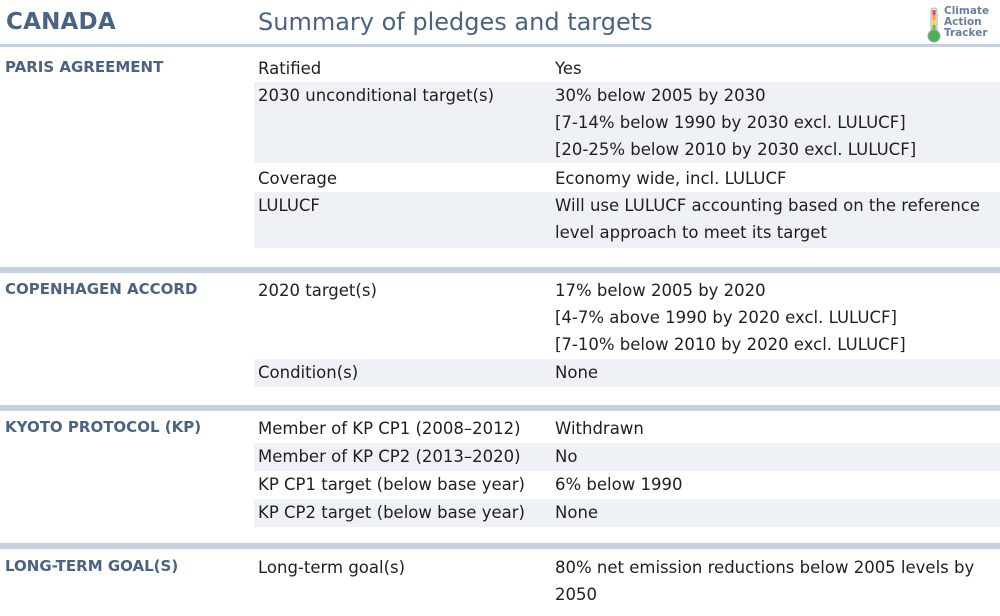 The image size is (1000, 616). What do you see at coordinates (500, 45) in the screenshot?
I see `header-divider` at bounding box center [500, 45].